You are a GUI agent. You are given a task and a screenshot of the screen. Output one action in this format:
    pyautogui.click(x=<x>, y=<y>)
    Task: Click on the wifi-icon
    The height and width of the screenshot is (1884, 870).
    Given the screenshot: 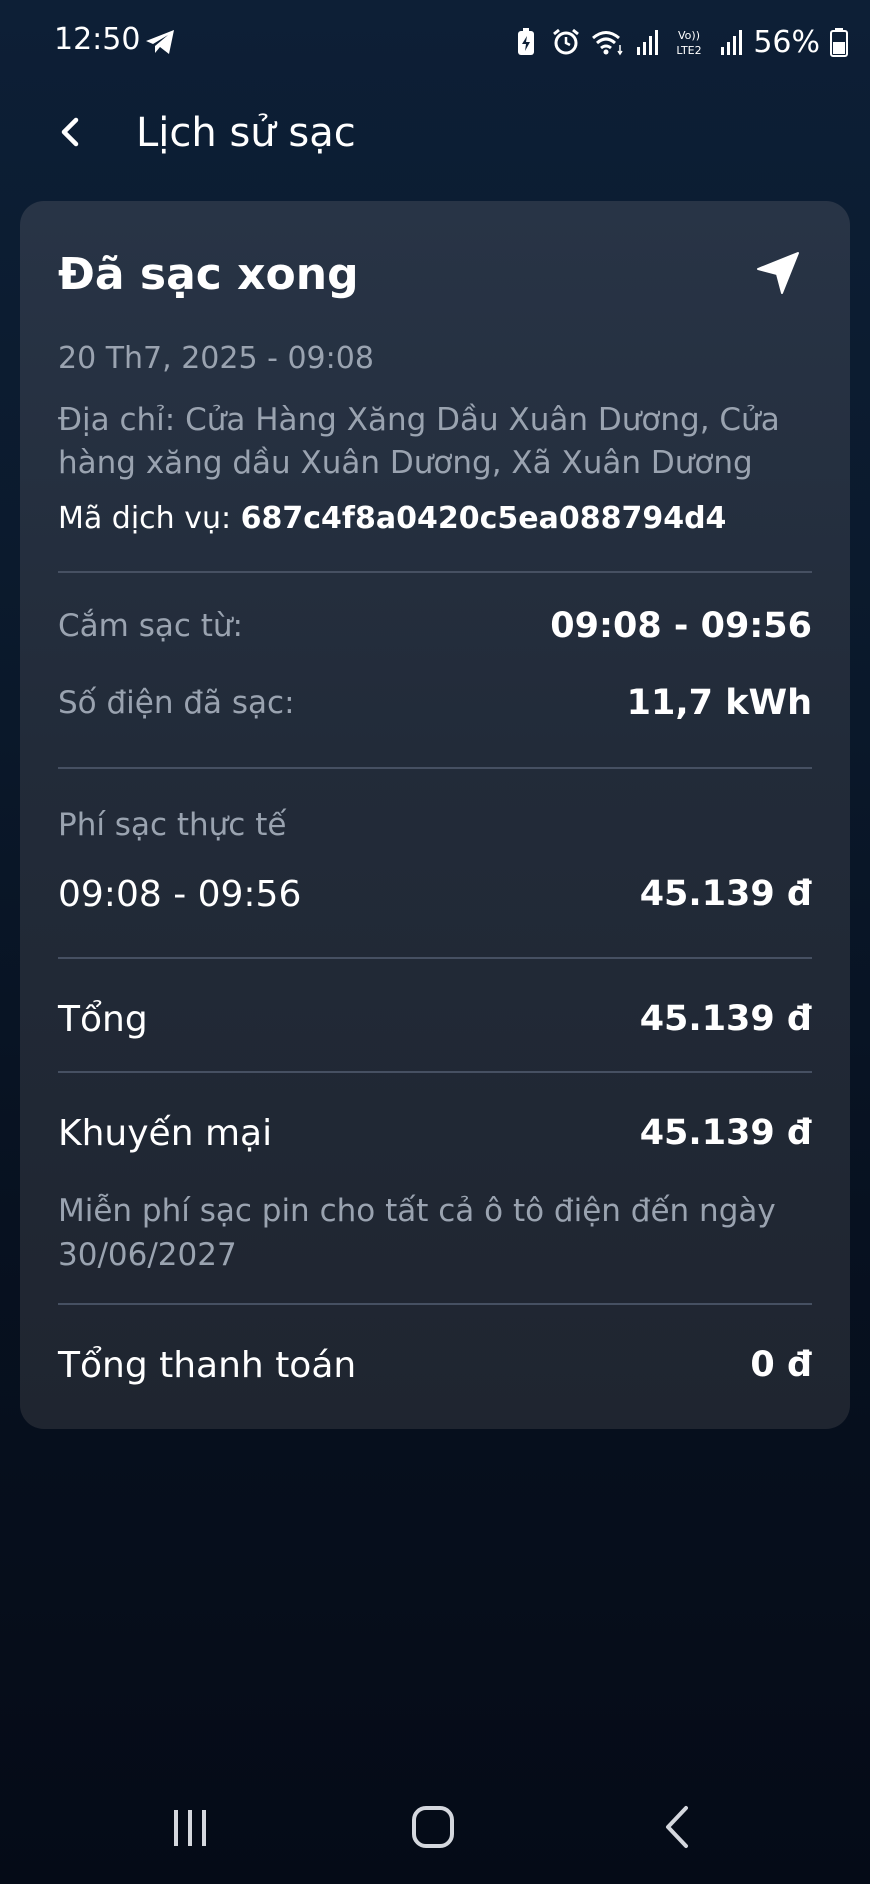 What is the action you would take?
    pyautogui.click(x=607, y=43)
    